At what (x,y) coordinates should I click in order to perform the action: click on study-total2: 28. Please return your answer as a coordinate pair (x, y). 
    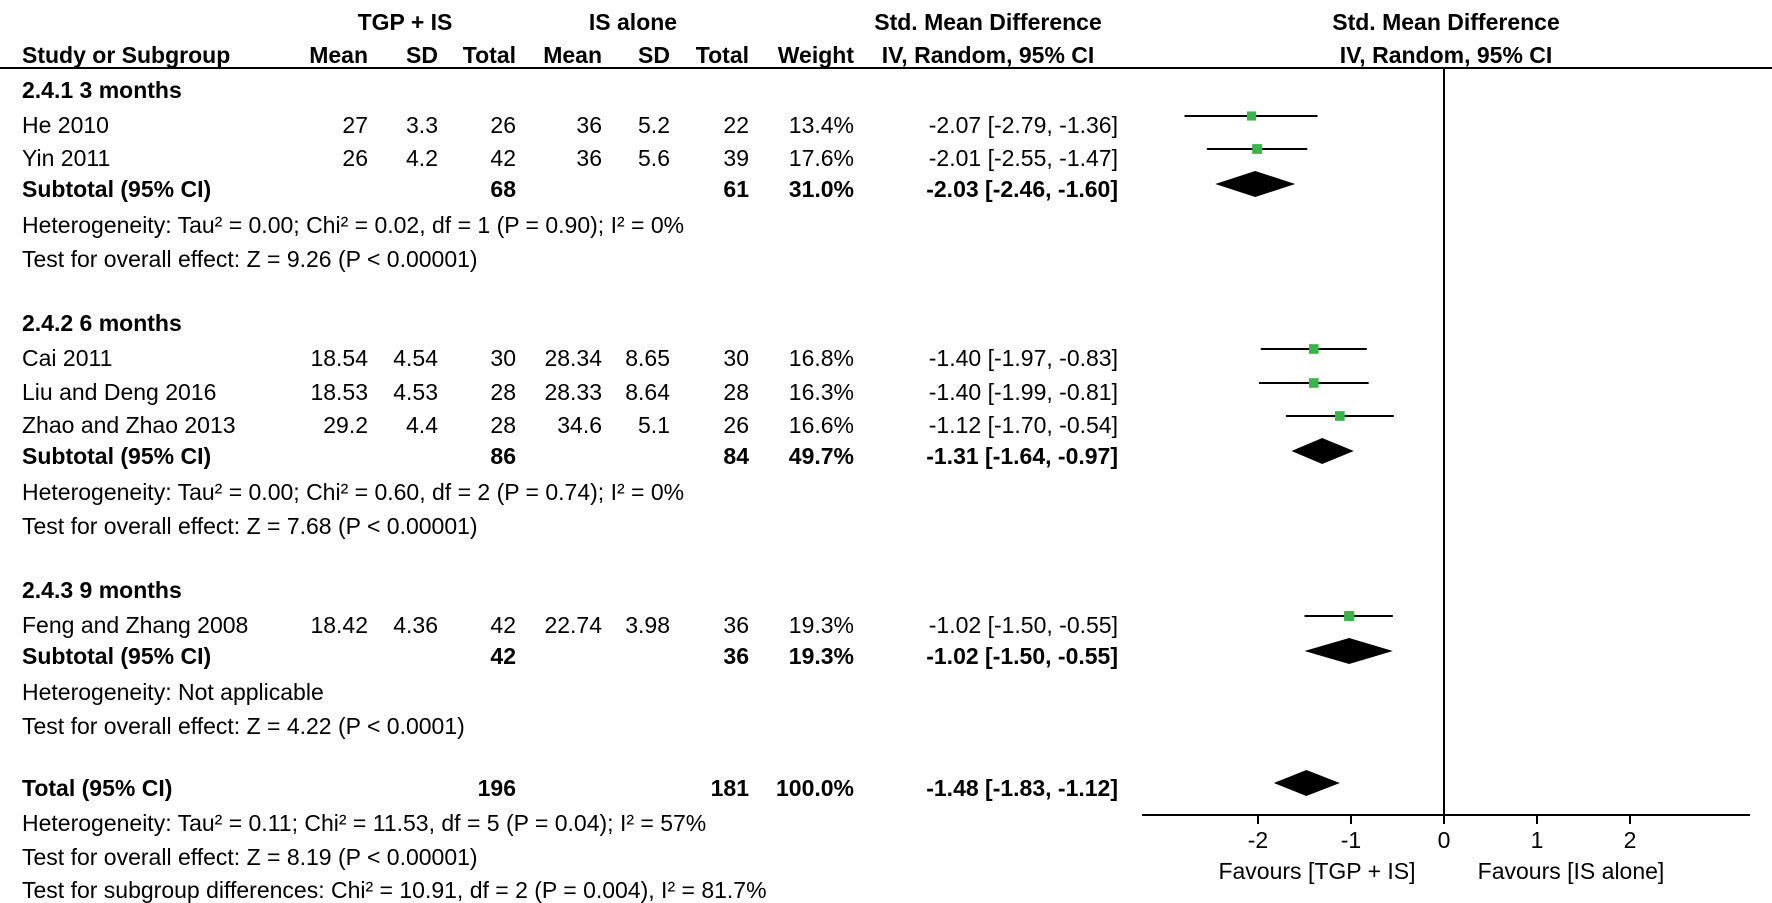
    Looking at the image, I should click on (736, 392).